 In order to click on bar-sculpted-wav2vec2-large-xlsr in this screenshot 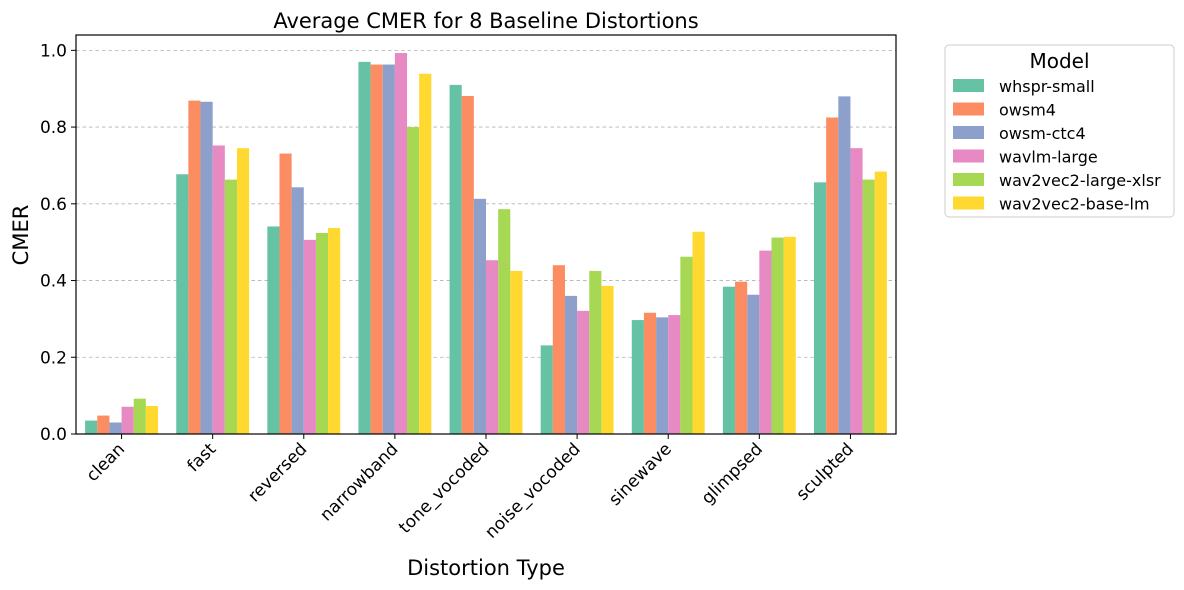, I will do `click(868, 306)`.